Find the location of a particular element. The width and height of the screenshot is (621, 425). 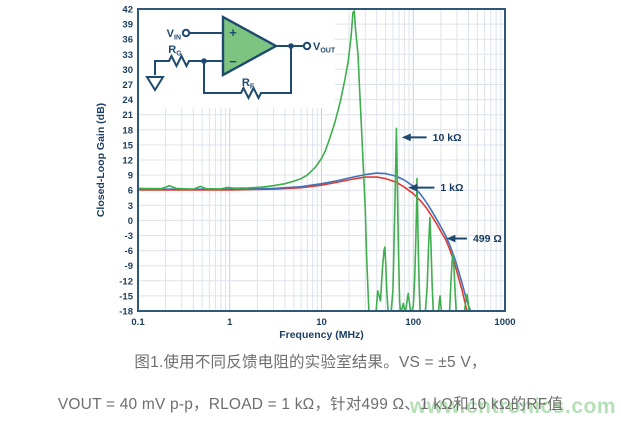

x-axis-title: Frequency (MHz) is located at coordinates (321, 335).